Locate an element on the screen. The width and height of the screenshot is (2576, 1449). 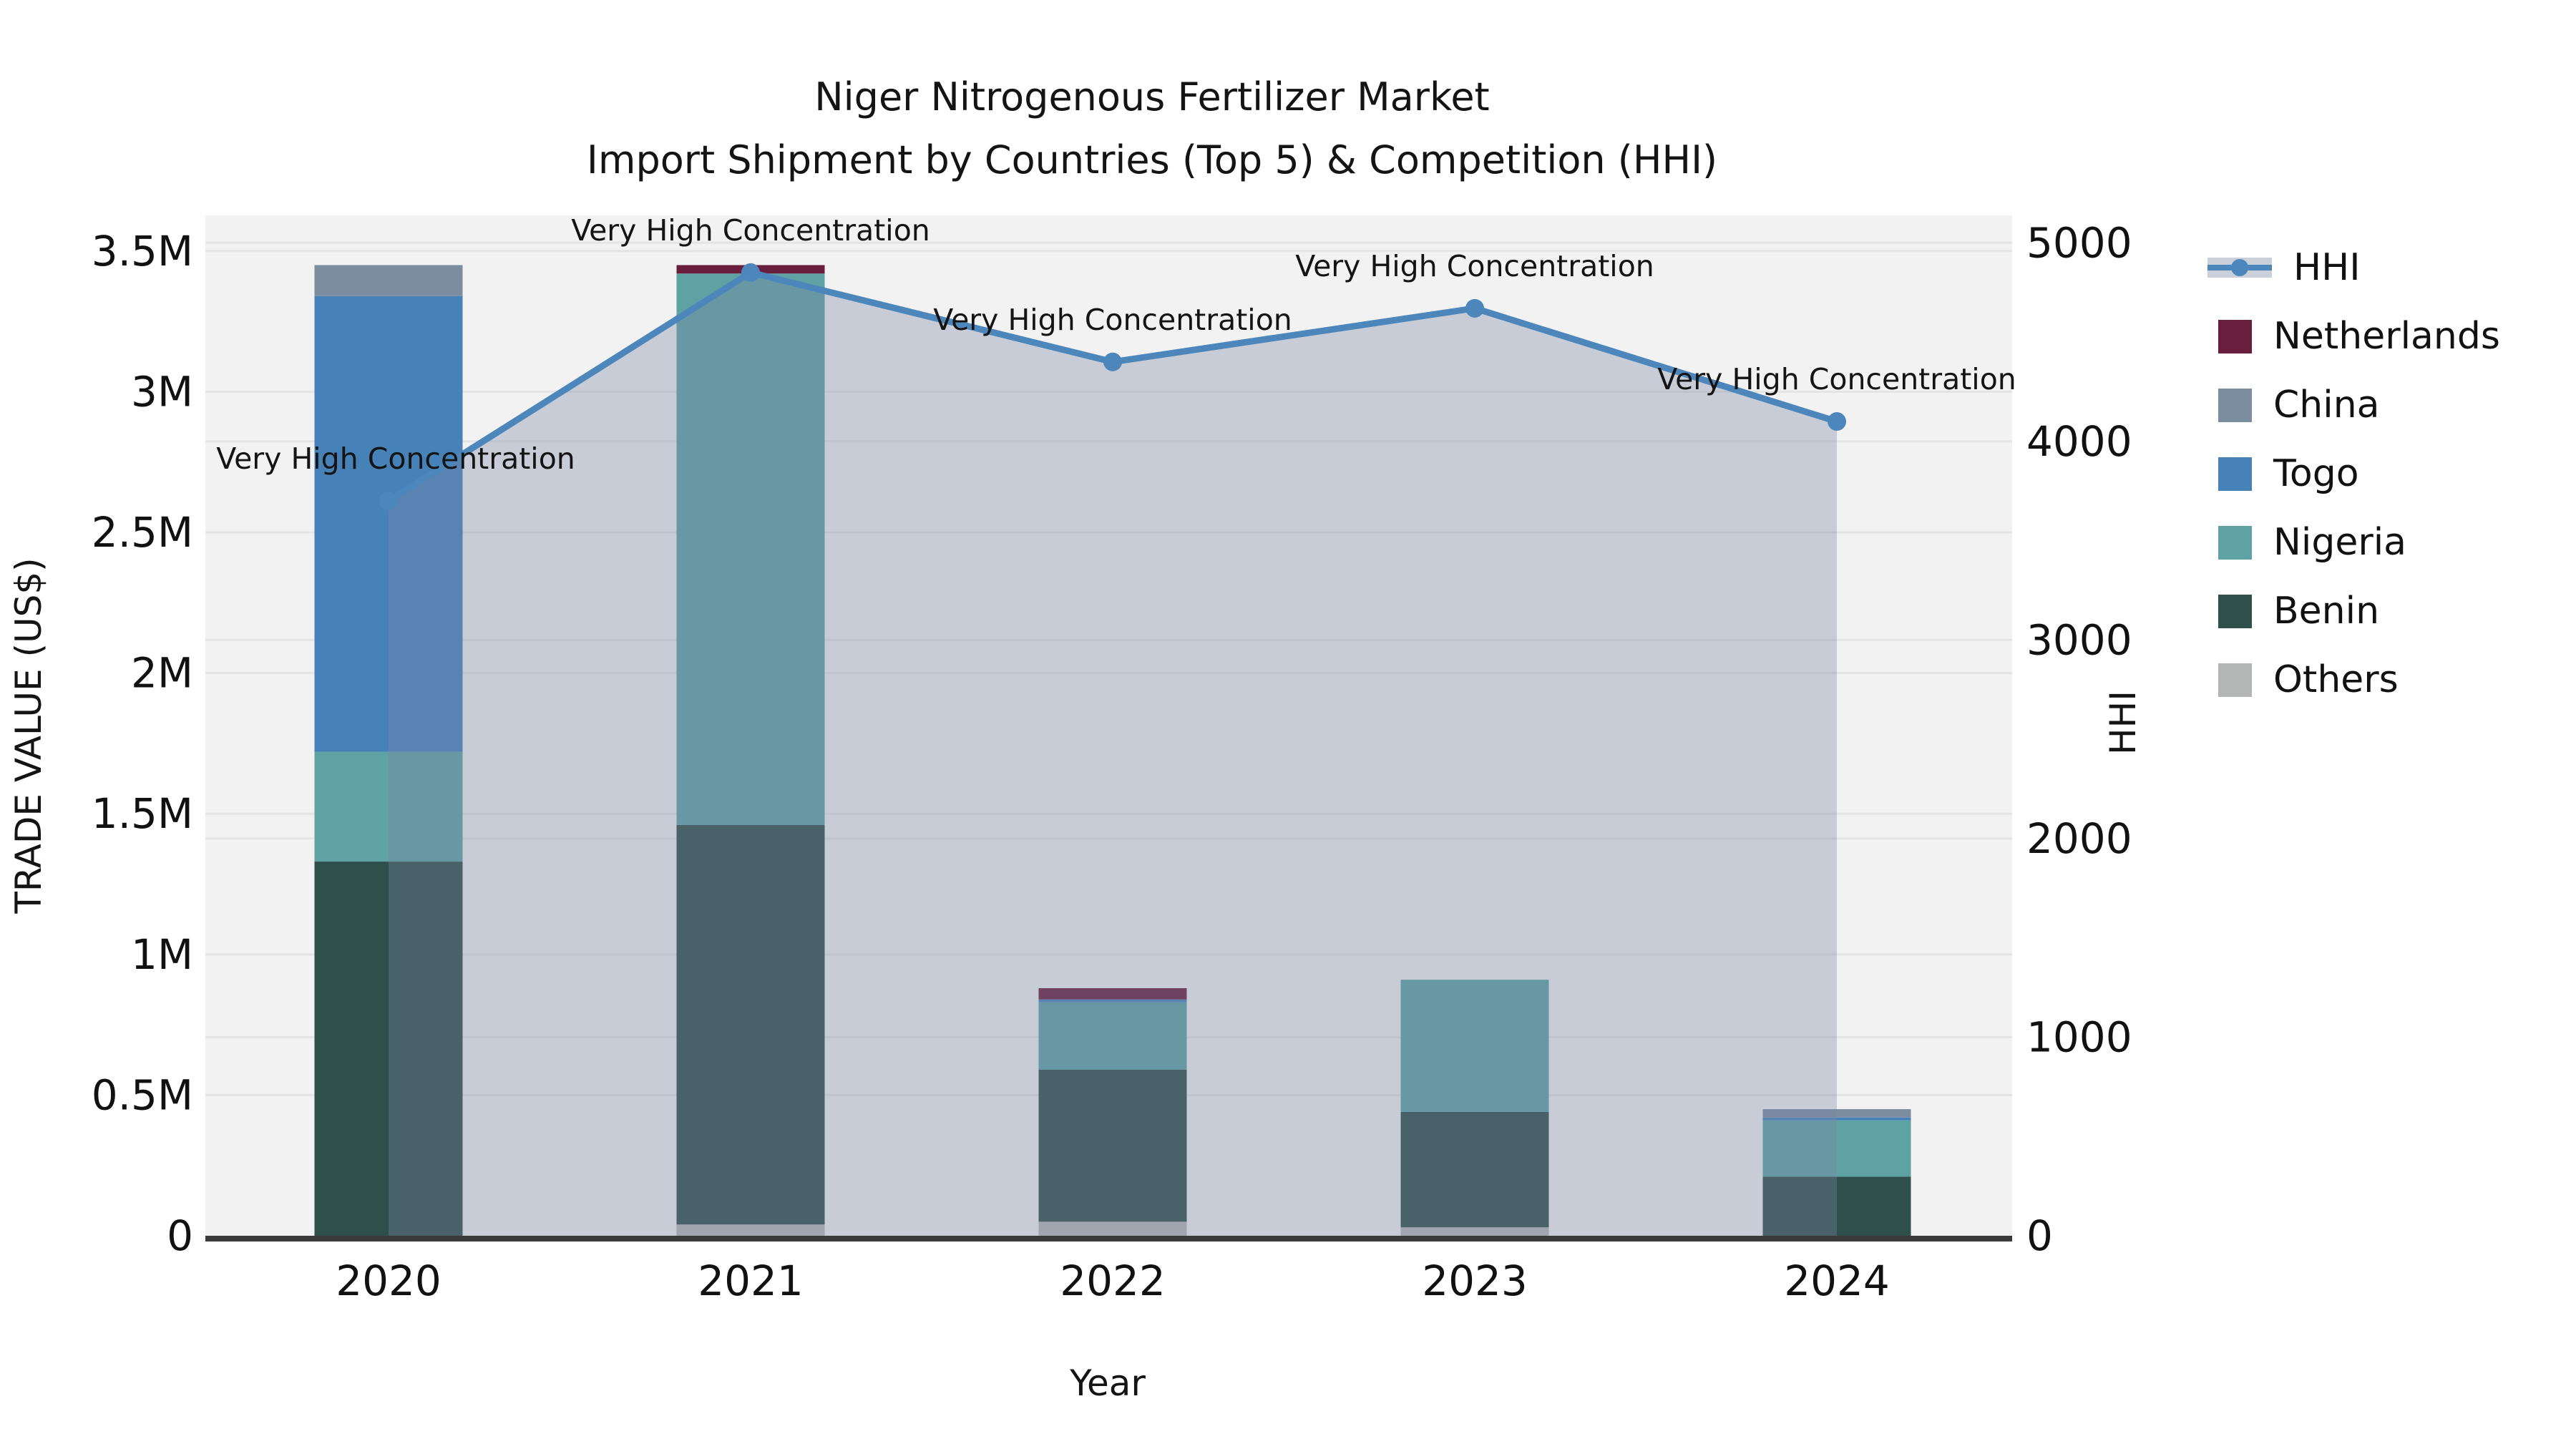
legend-item-others: Others is located at coordinates (2303, 680).